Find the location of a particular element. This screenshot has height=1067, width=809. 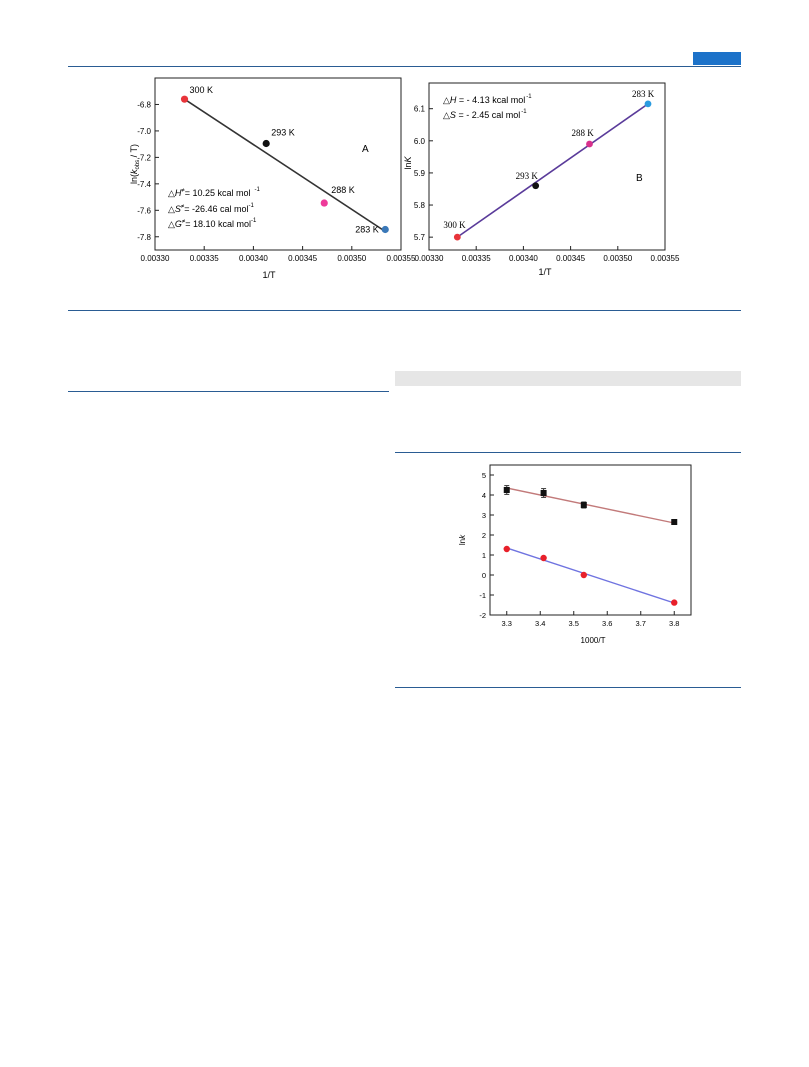

y-tick-label: 3 is located at coordinates (484, 515).